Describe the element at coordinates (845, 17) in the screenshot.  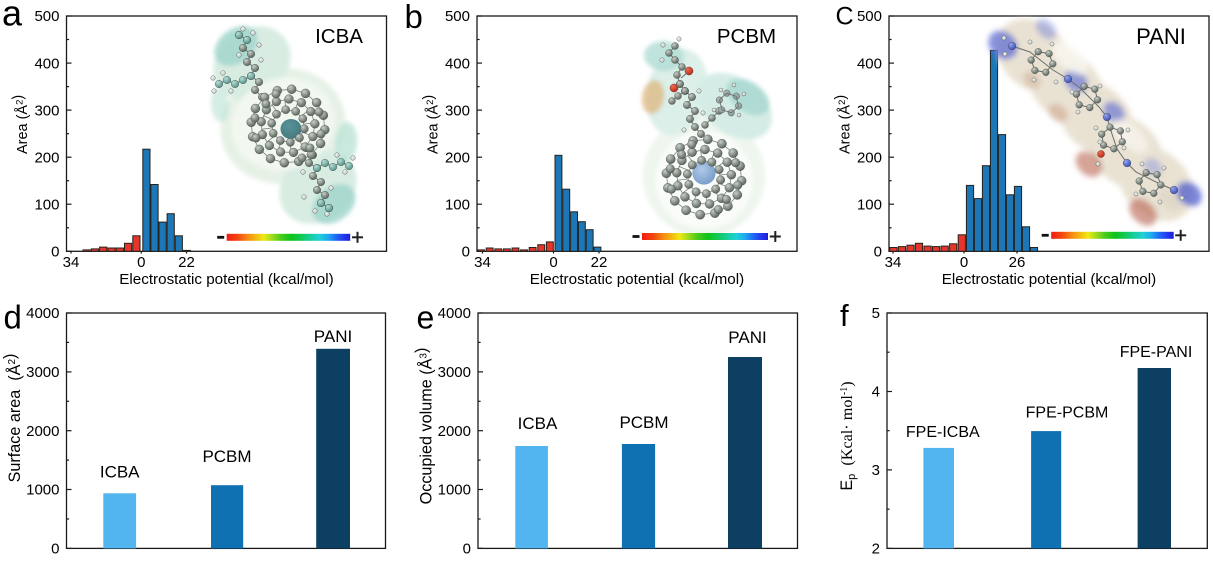
I see `svg-text: C` at that location.